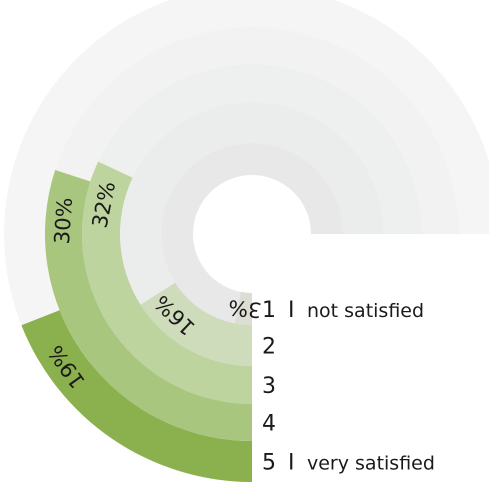 The width and height of the screenshot is (489, 490). I want to click on value-label-4: 30%, so click(63, 221).